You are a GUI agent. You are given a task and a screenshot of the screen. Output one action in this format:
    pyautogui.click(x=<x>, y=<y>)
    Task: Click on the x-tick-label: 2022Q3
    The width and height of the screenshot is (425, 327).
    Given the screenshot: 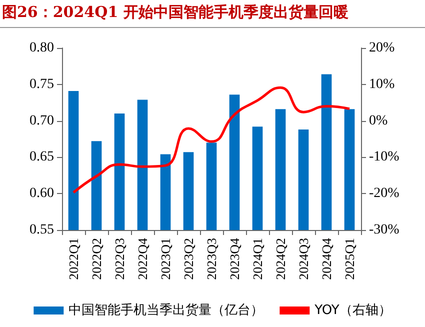 What is the action you would take?
    pyautogui.click(x=119, y=259)
    